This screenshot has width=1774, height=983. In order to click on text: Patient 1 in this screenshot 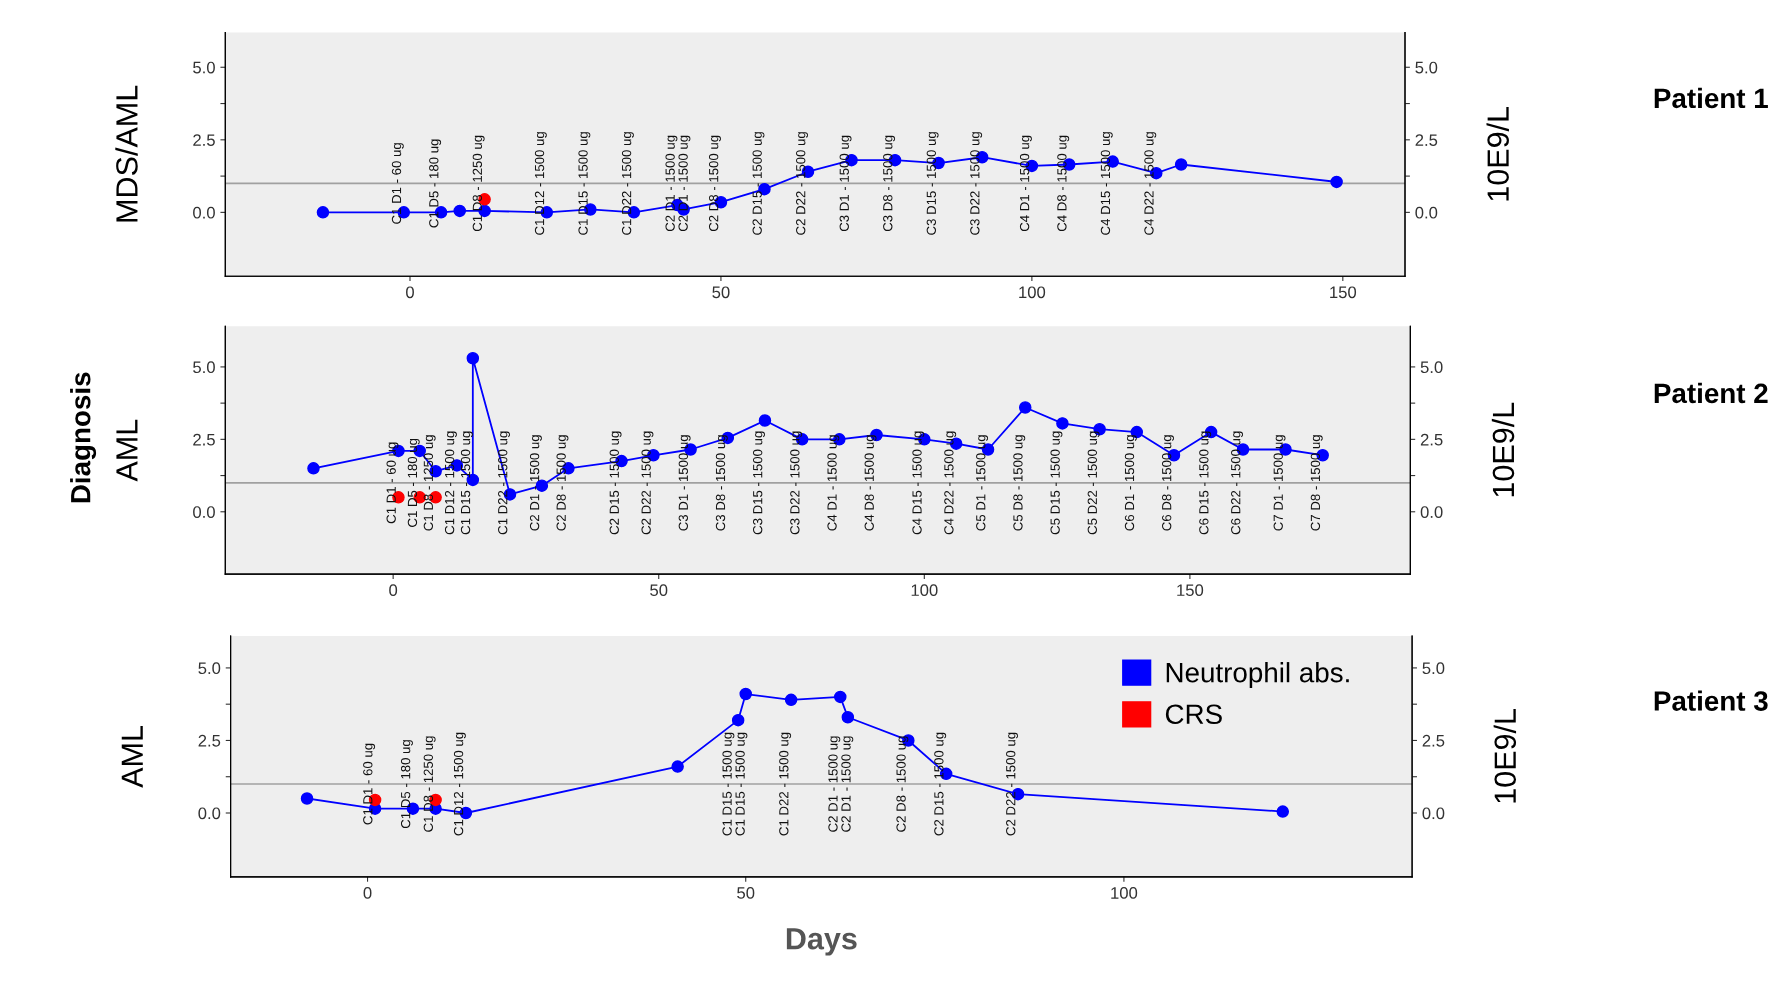, I will do `click(1711, 98)`.